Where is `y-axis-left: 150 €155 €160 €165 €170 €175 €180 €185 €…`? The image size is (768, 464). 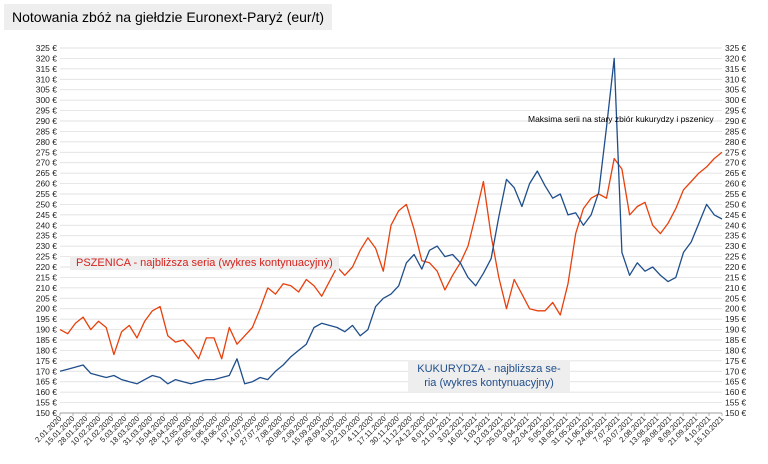 y-axis-left: 150 €155 €160 €165 €170 €175 €180 €185 €… is located at coordinates (47, 230).